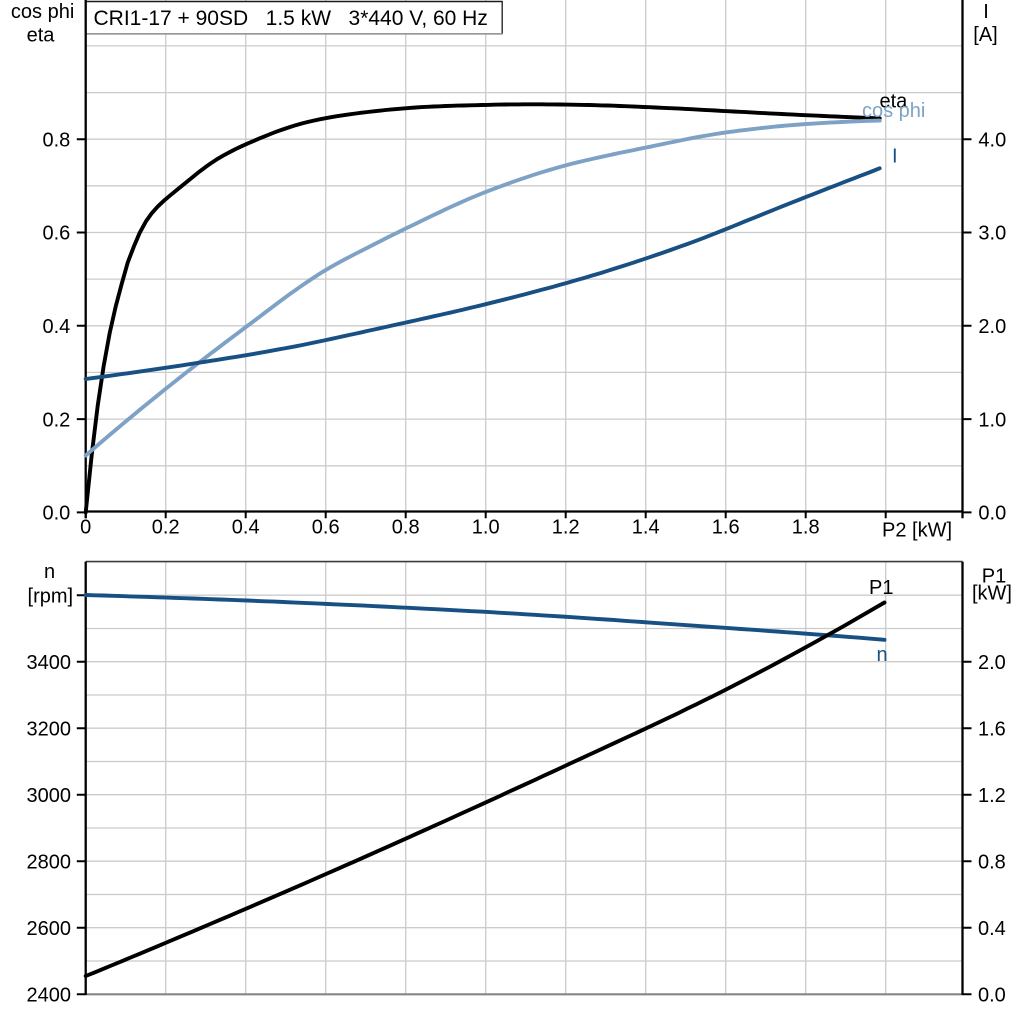 The width and height of the screenshot is (1024, 1029). Describe the element at coordinates (291, 18) in the screenshot. I see `svg-text:CRI1-17 + 90SD 1.5 kW 3*44: CRI1-17 + 90SD 1.5 kW 3*440 V, 60 Hz` at that location.